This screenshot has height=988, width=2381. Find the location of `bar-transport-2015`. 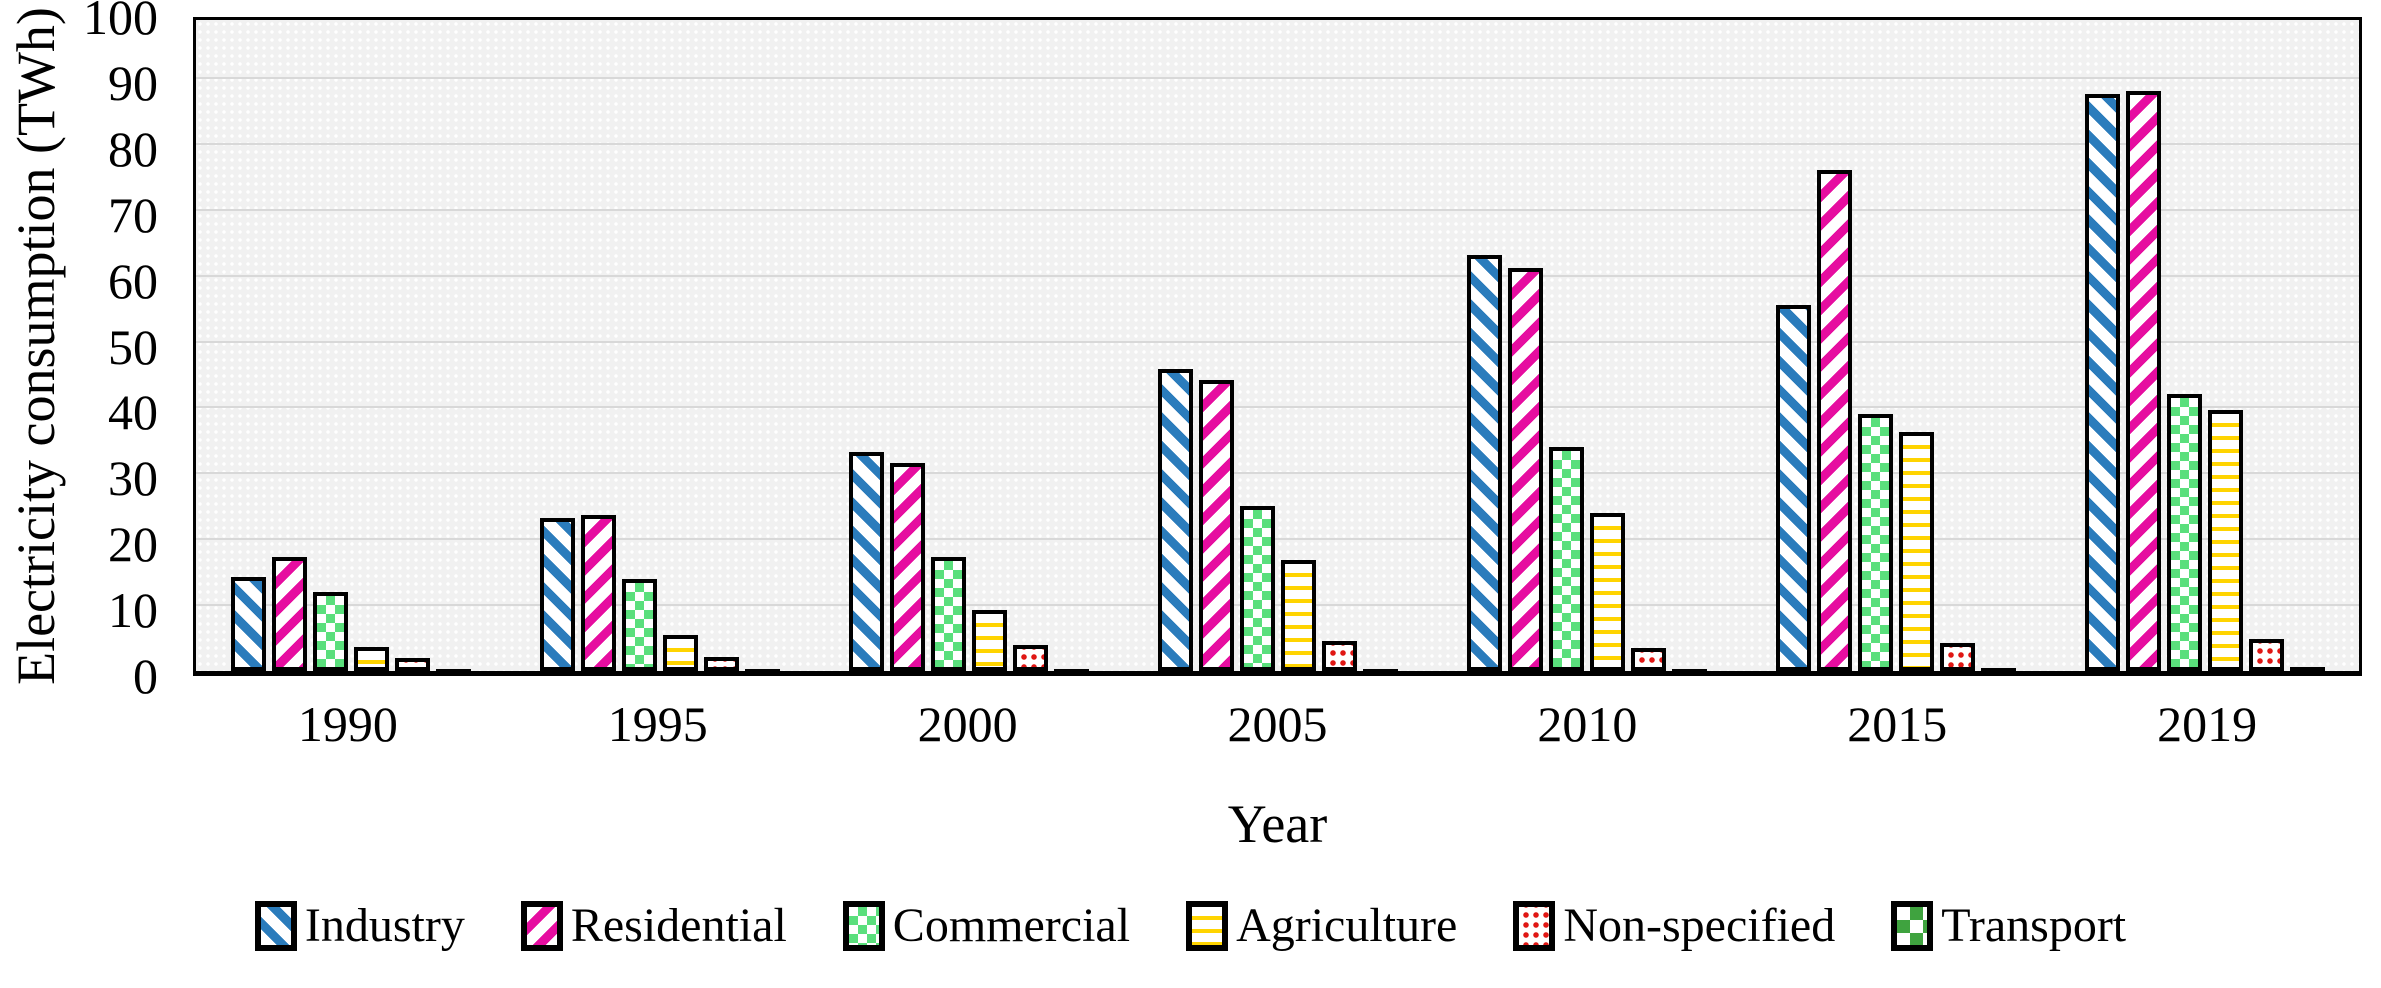

bar-transport-2015 is located at coordinates (1998, 669).